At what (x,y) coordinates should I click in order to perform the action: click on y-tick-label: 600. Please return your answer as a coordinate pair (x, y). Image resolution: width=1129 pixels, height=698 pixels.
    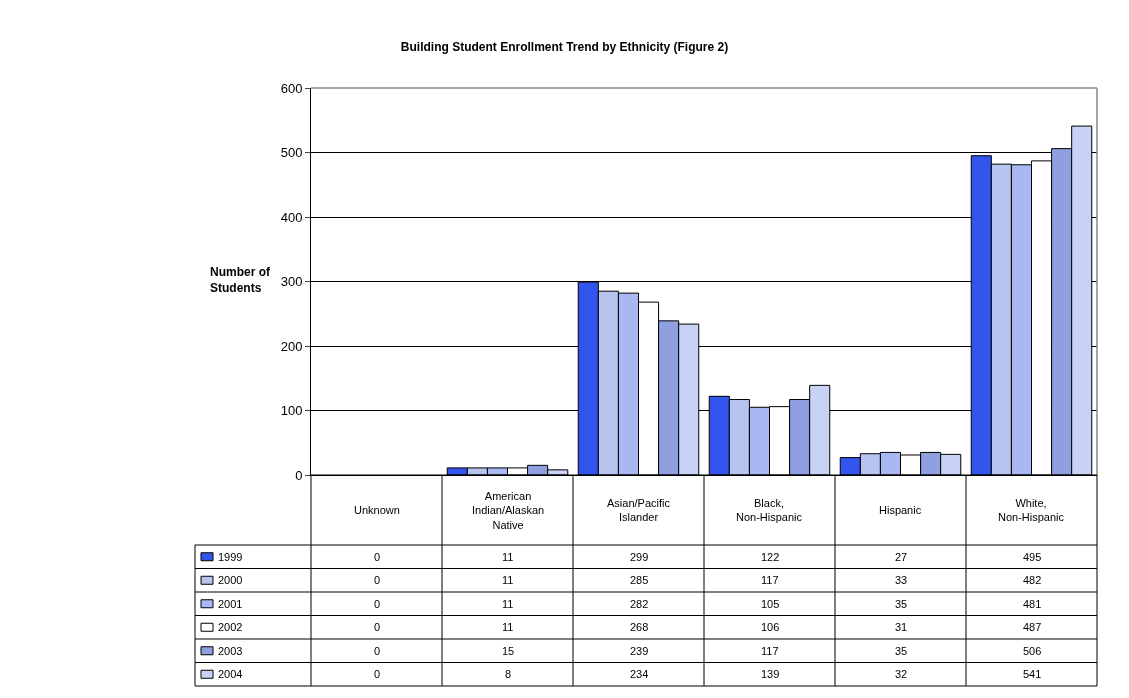
    Looking at the image, I should click on (291, 88).